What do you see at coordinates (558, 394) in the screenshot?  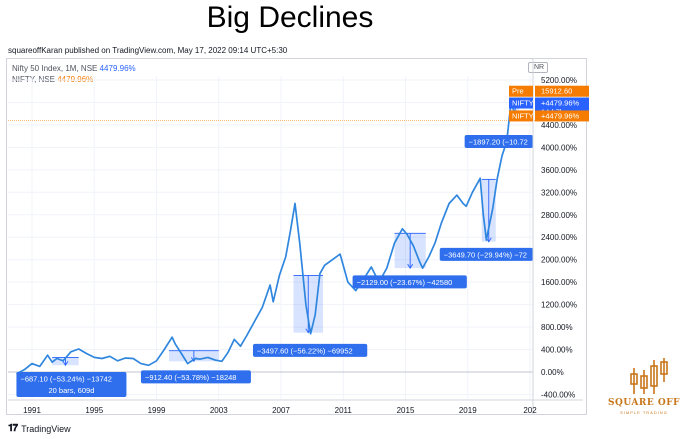 I see `y-tick-label: -400.00%` at bounding box center [558, 394].